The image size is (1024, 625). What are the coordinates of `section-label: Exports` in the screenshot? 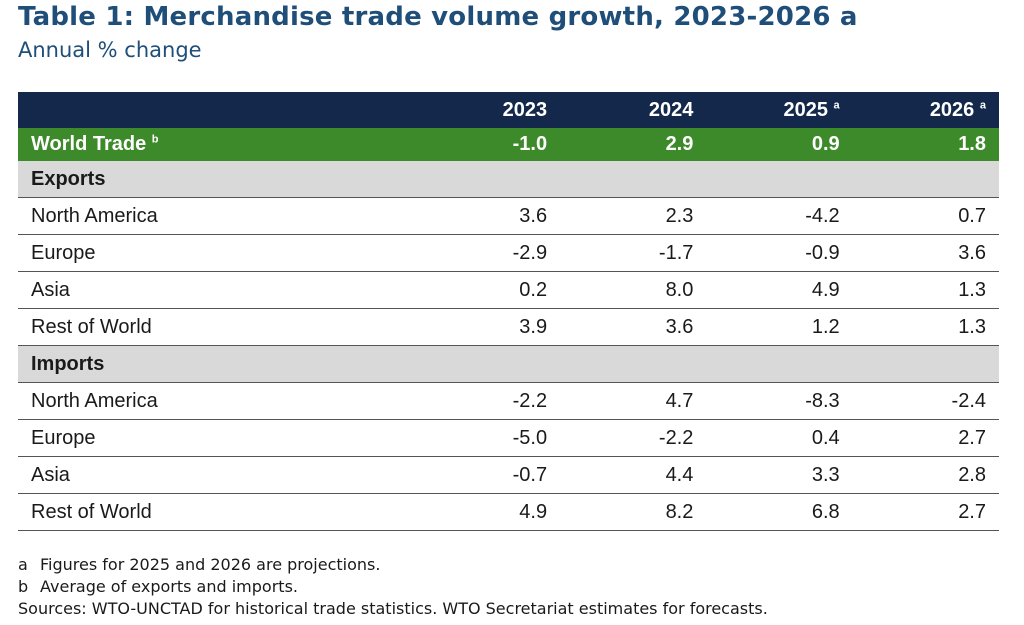 It's located at (216, 179).